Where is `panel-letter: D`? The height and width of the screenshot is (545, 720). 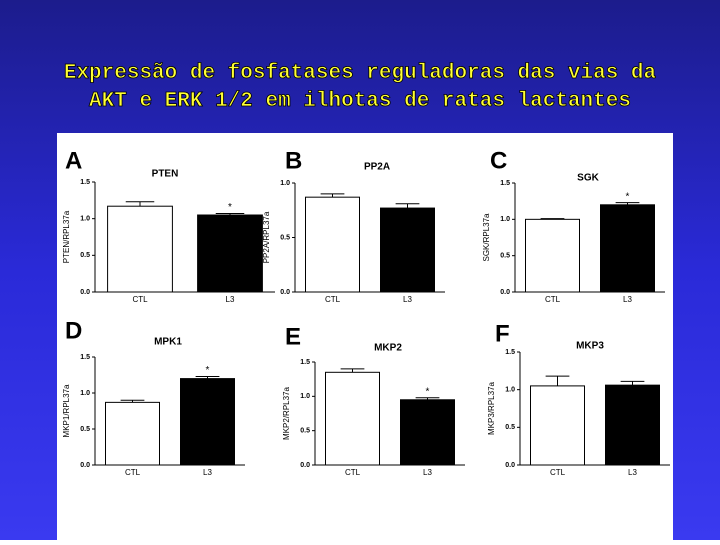
panel-letter: D is located at coordinates (73, 330).